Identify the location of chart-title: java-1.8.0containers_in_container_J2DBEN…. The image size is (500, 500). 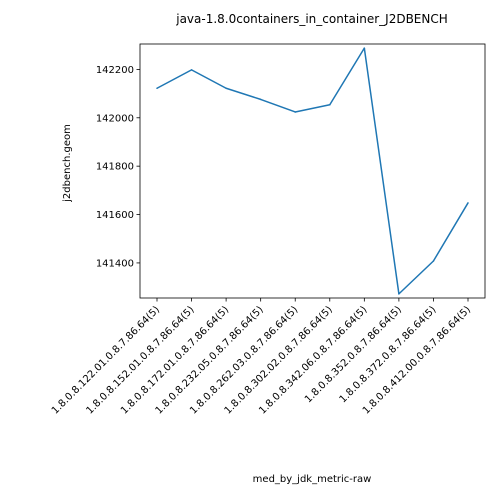
(311, 19).